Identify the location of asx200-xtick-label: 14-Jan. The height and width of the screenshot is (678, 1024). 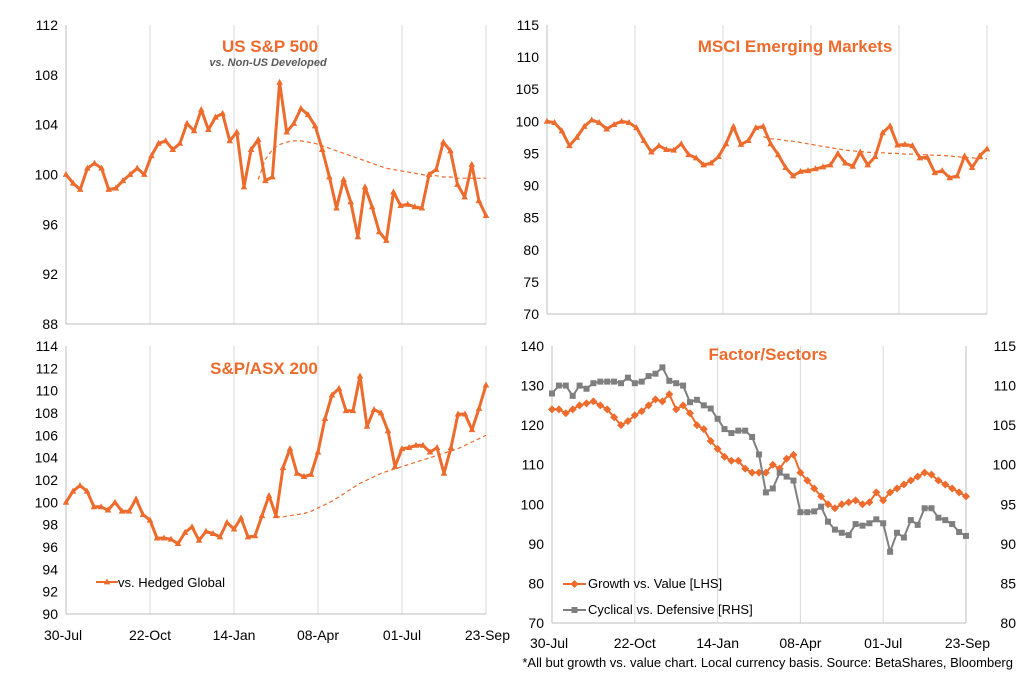
(234, 635).